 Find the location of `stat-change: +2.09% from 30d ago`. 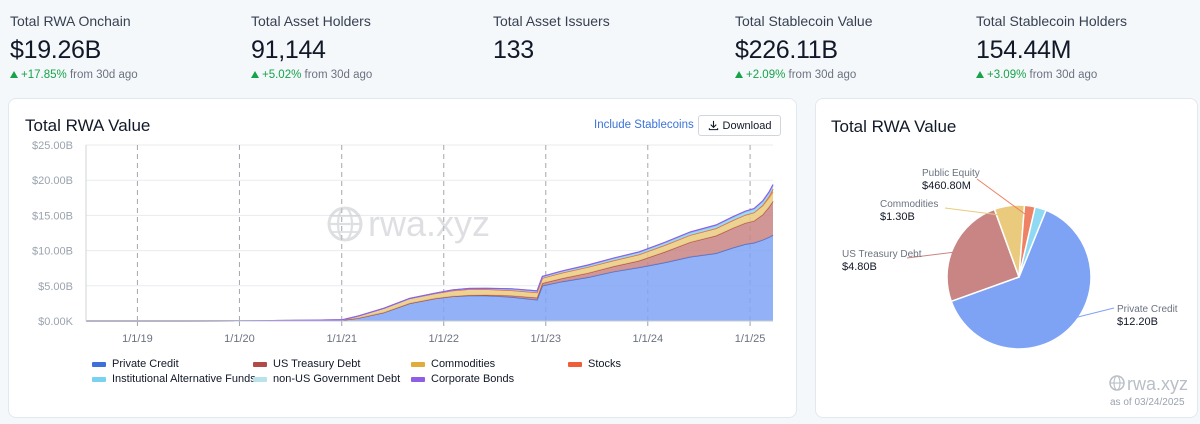

stat-change: +2.09% from 30d ago is located at coordinates (850, 75).